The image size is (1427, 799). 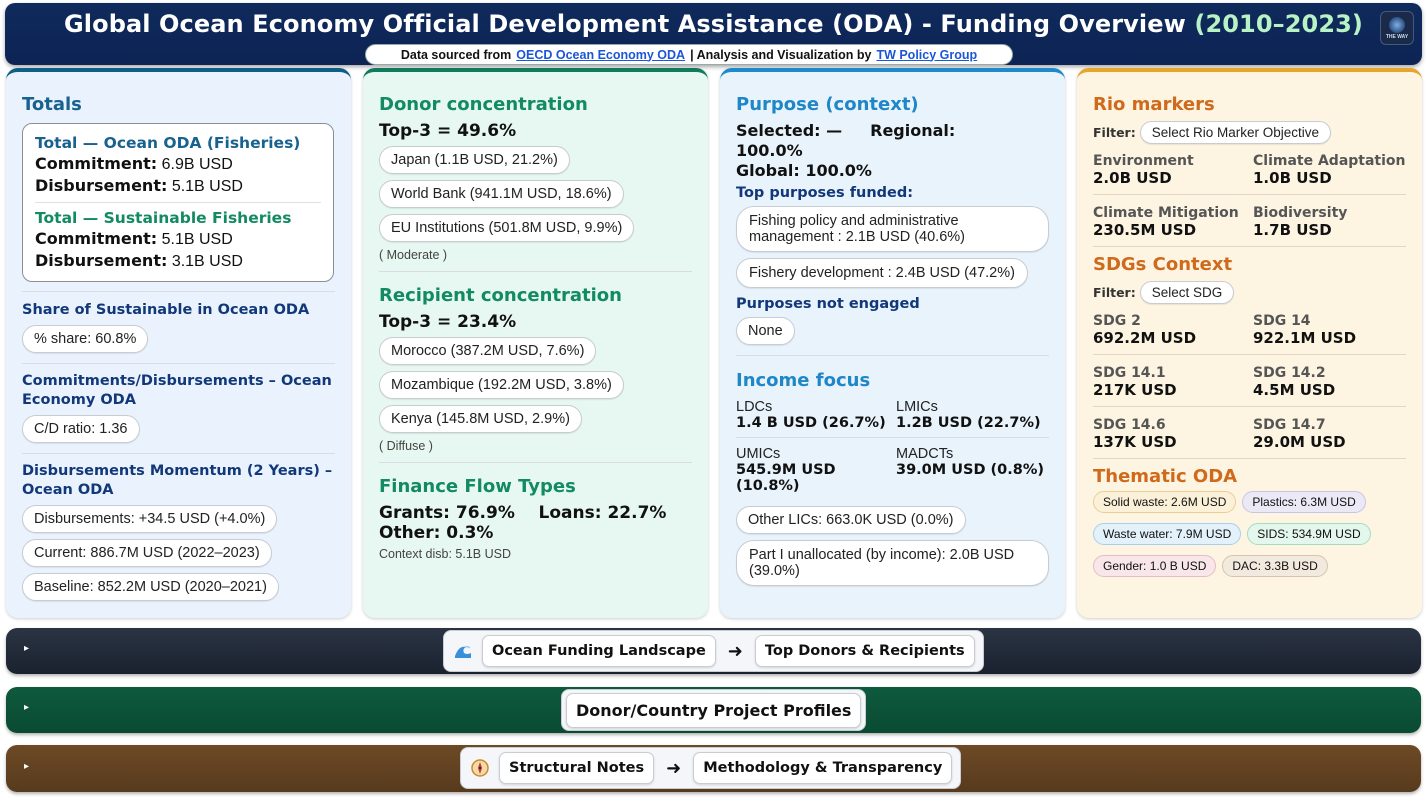 I want to click on sdg-label: SDG 14.7, so click(x=1289, y=425).